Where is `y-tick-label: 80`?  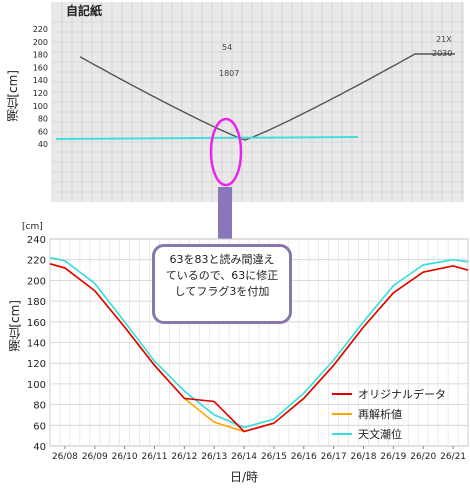
y-tick-label: 80 is located at coordinates (39, 406).